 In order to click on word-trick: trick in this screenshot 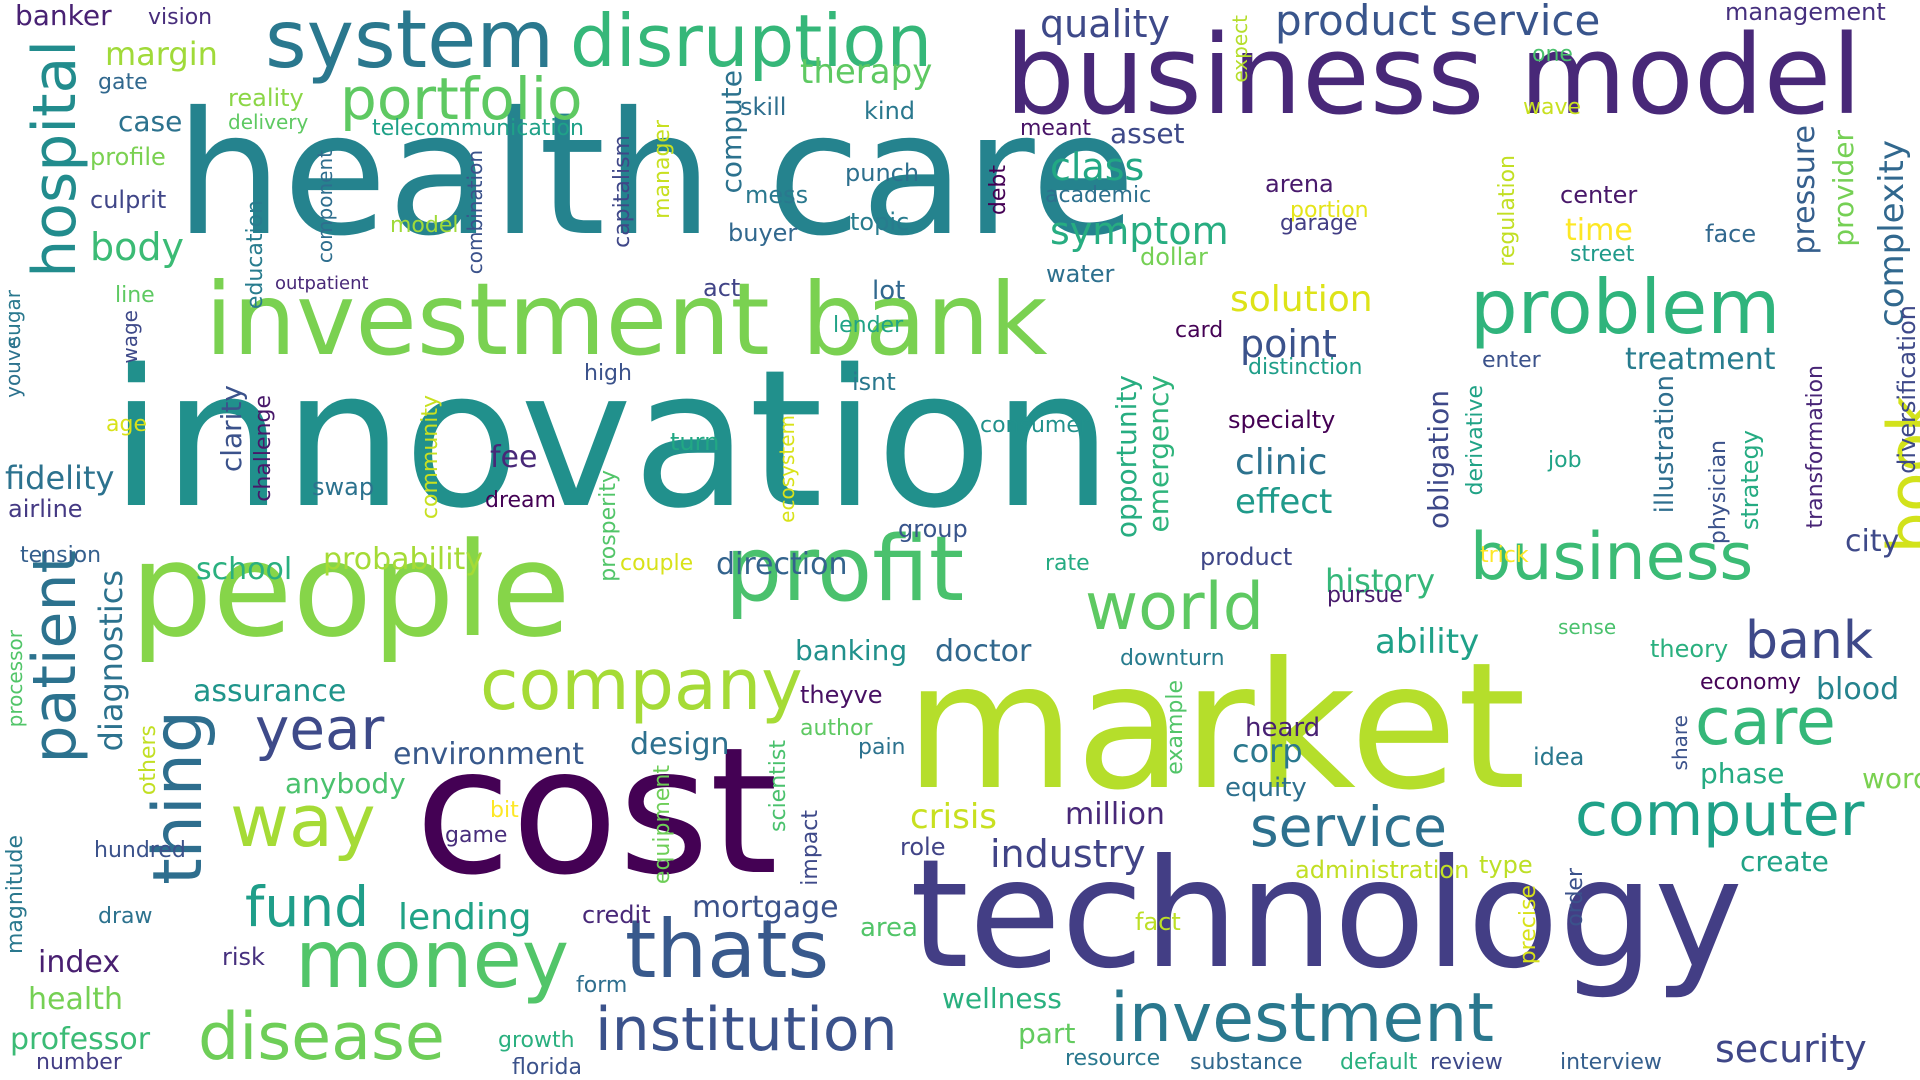, I will do `click(1504, 555)`.